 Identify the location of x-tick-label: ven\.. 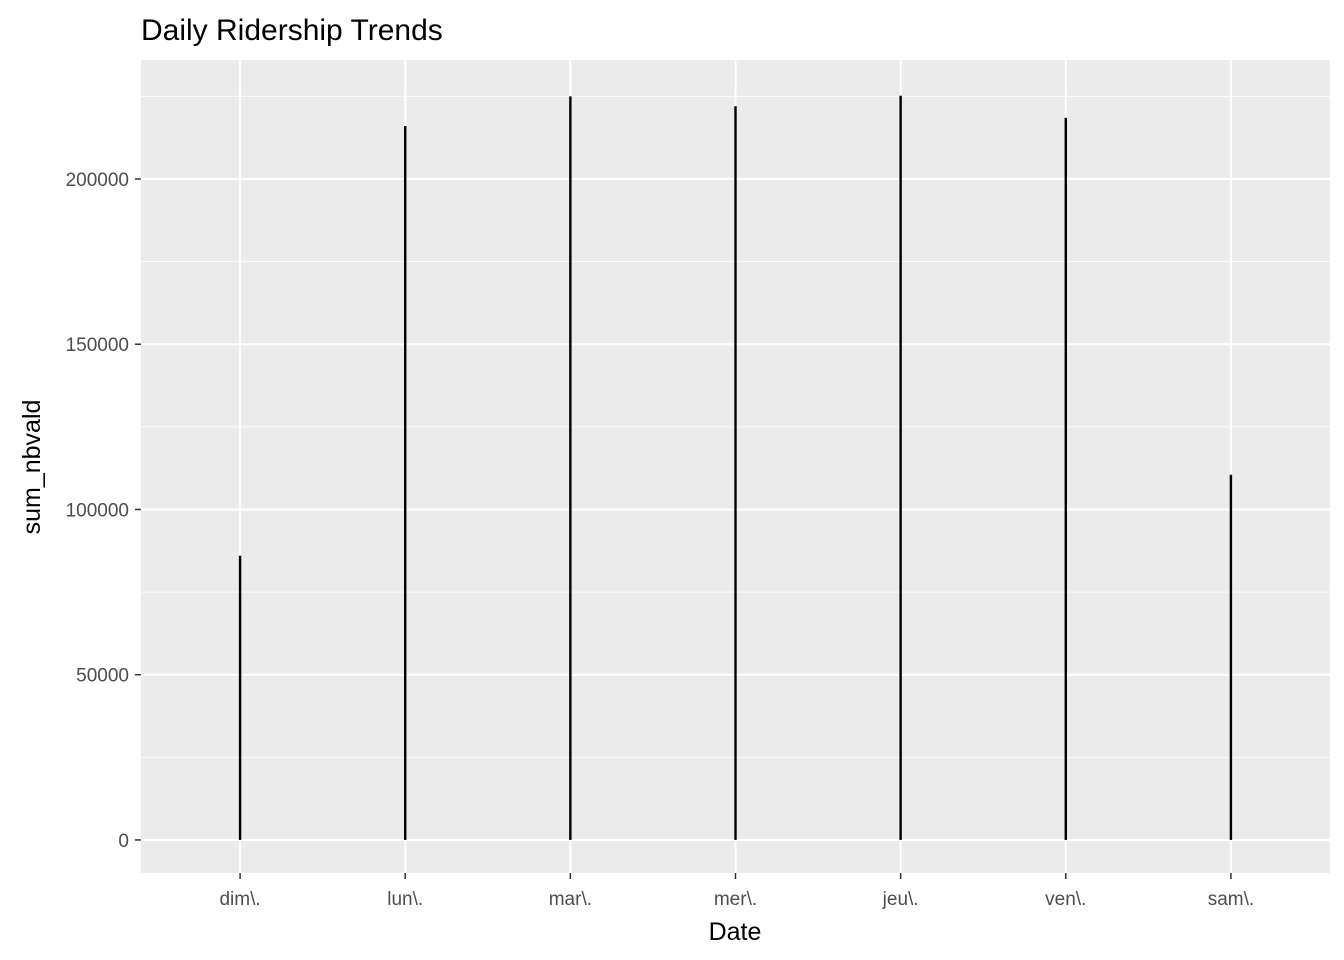
(1065, 899).